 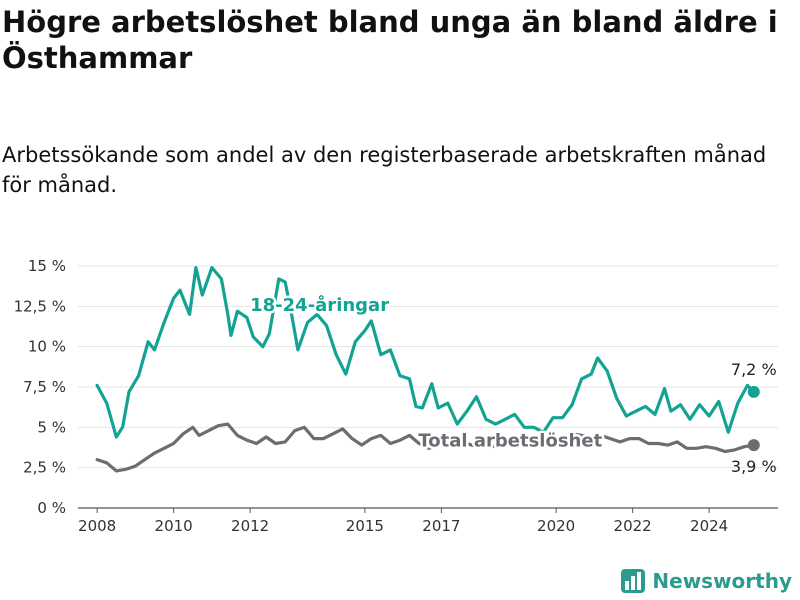 What do you see at coordinates (709, 526) in the screenshot?
I see `x-tick-label: 2024` at bounding box center [709, 526].